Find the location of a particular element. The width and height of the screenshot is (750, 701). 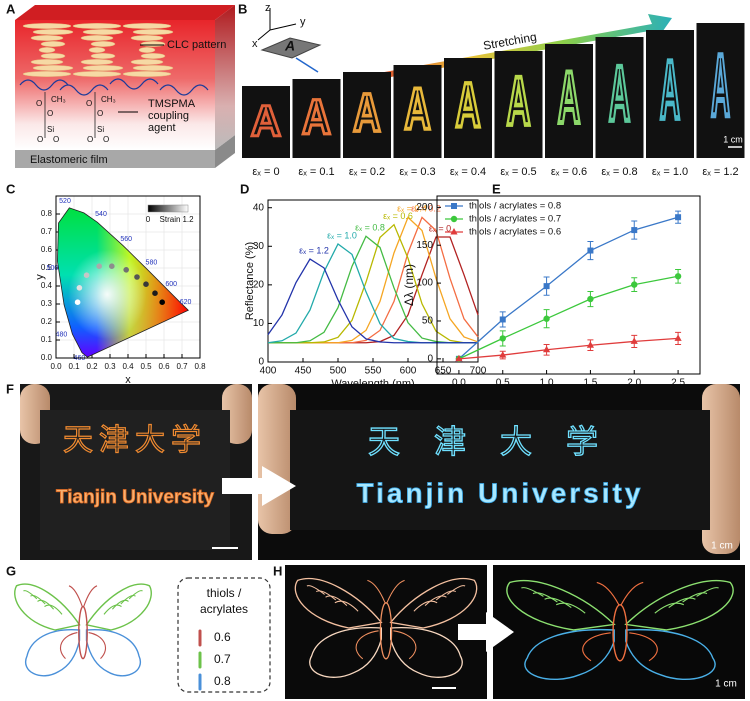

x-tick-label: 700 is located at coordinates (478, 371).